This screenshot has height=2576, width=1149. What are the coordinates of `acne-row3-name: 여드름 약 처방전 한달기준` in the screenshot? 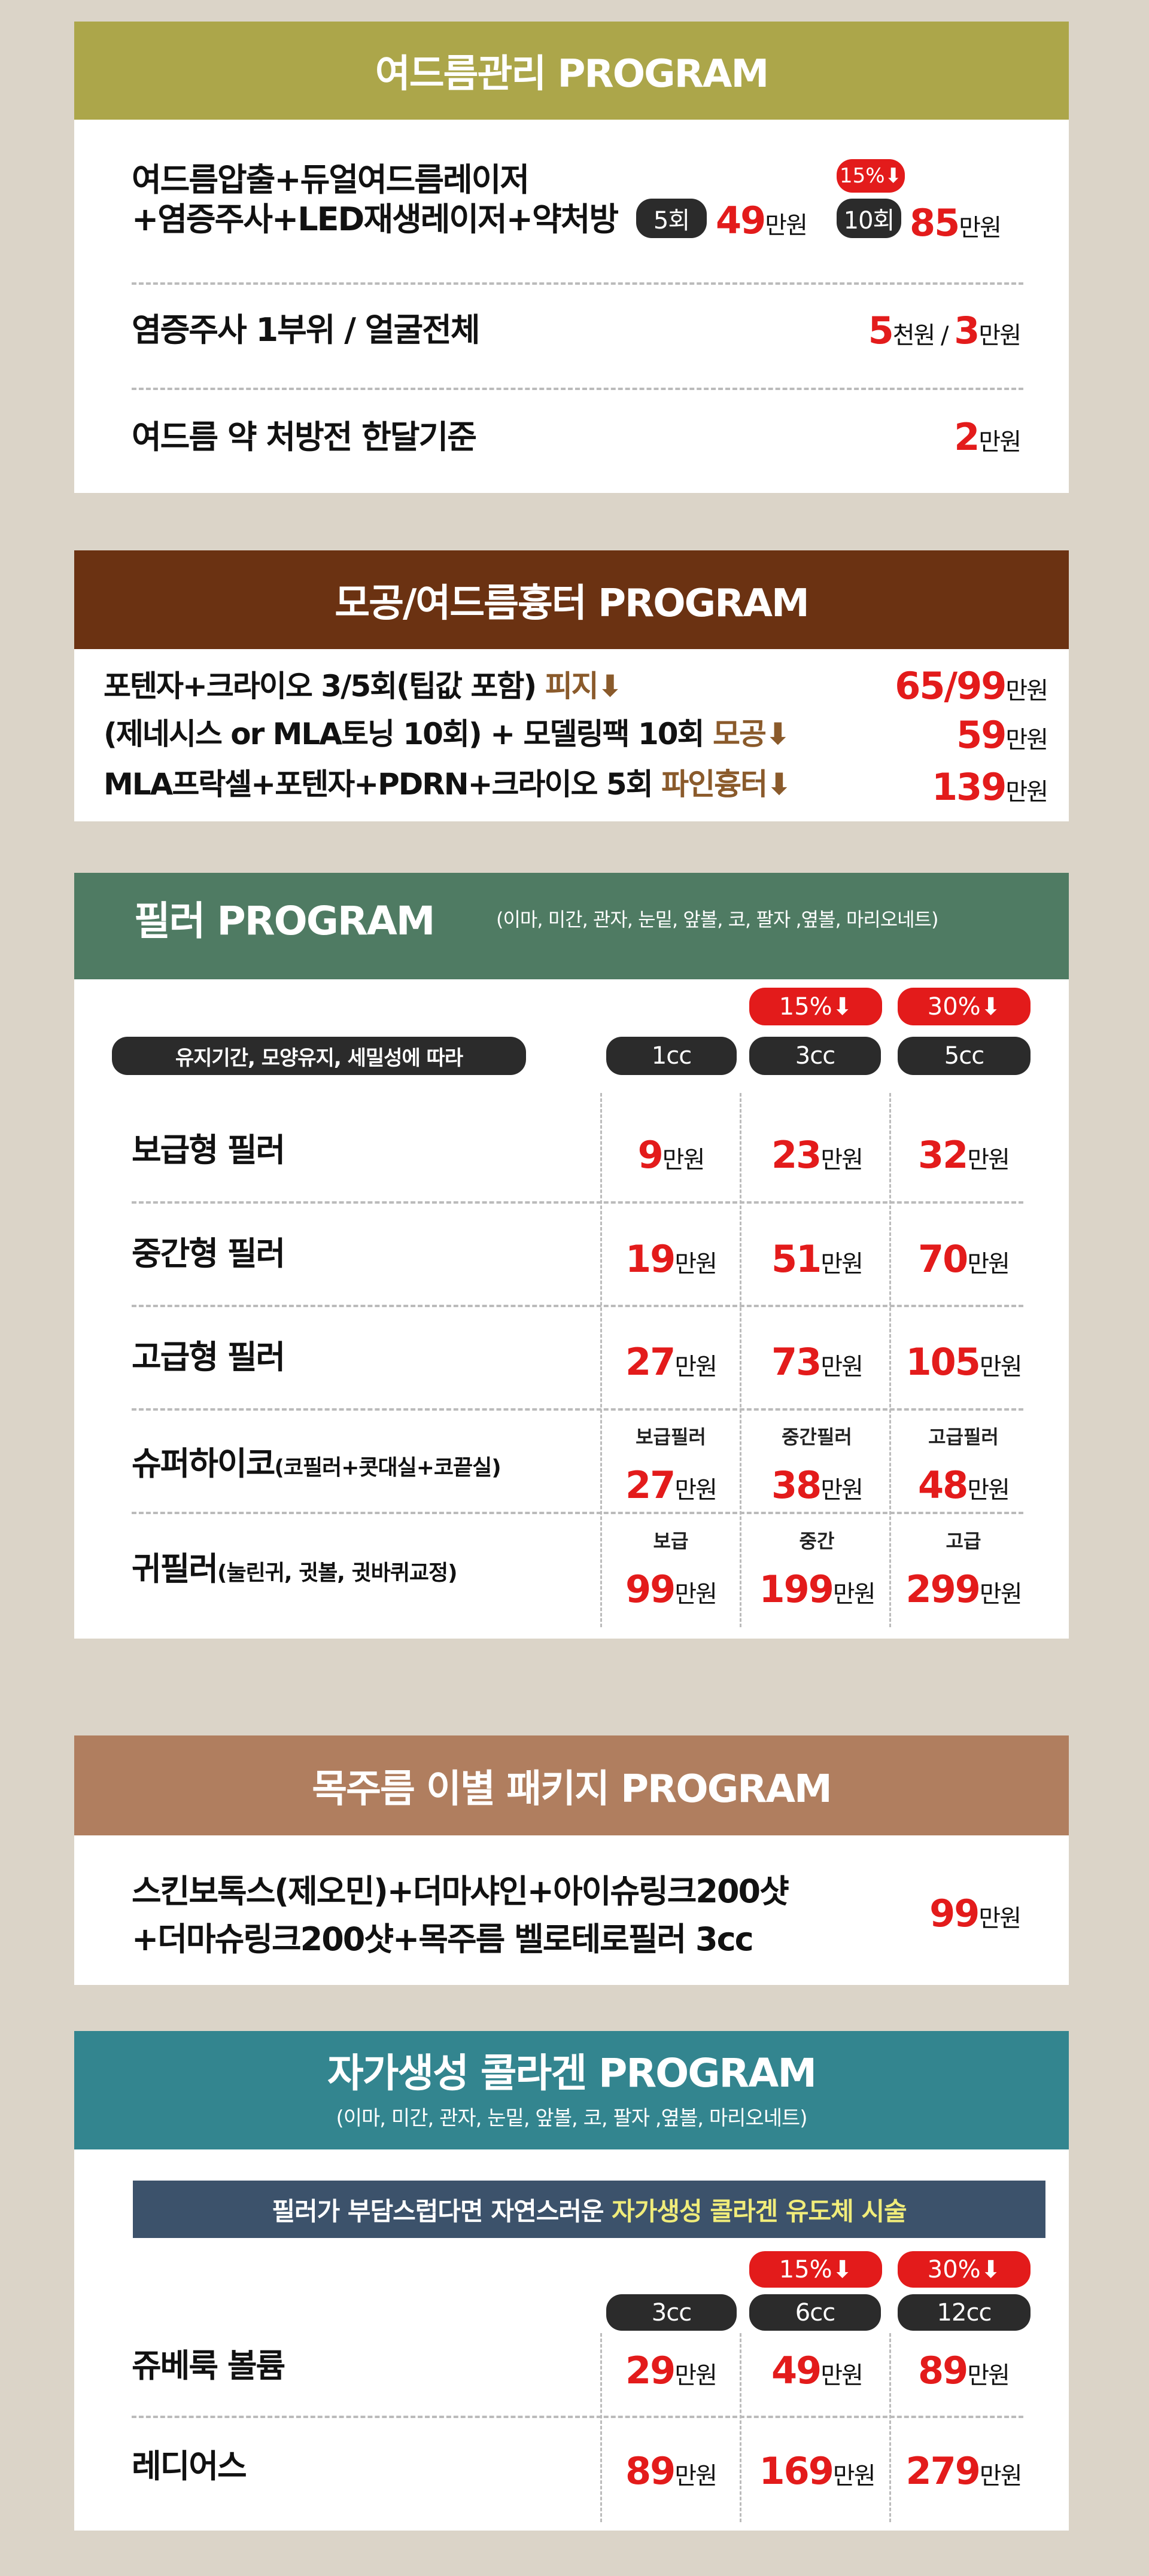 It's located at (304, 437).